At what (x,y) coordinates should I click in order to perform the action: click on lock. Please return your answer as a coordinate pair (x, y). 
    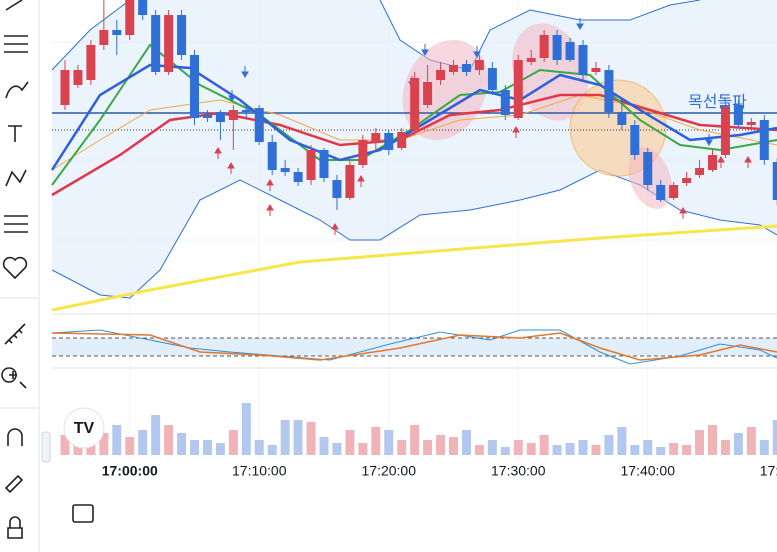
    Looking at the image, I should click on (15, 527).